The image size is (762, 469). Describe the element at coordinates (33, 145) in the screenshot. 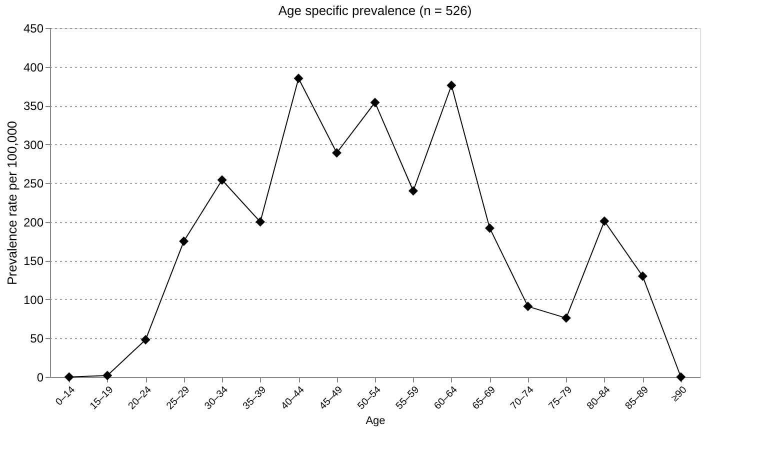

I see `y-tick-label: 300` at that location.